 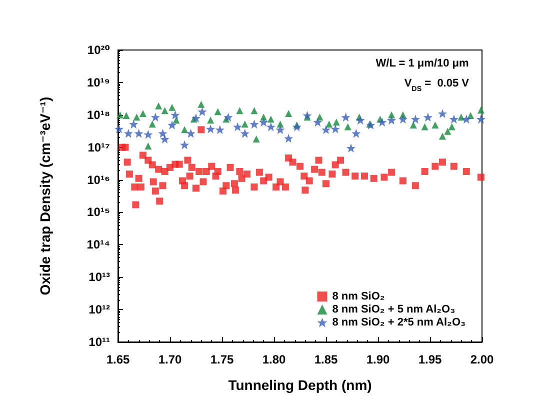 I want to click on y-tick-label: 10¹⁸, so click(x=98, y=115).